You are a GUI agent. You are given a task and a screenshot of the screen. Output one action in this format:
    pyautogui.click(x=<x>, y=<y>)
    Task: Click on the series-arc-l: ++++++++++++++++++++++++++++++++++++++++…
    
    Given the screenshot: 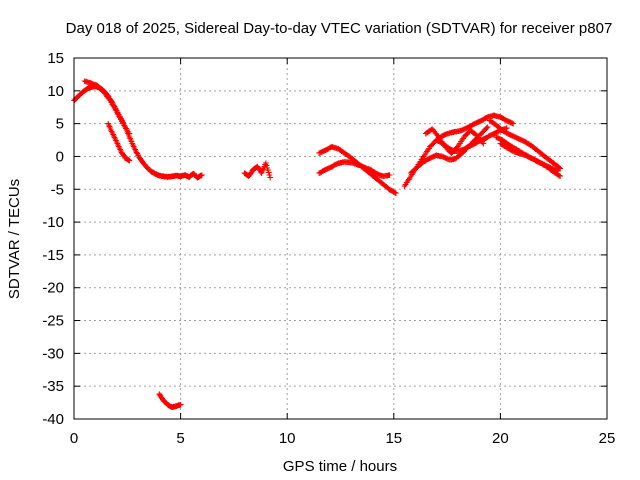 What is the action you would take?
    pyautogui.click(x=525, y=145)
    